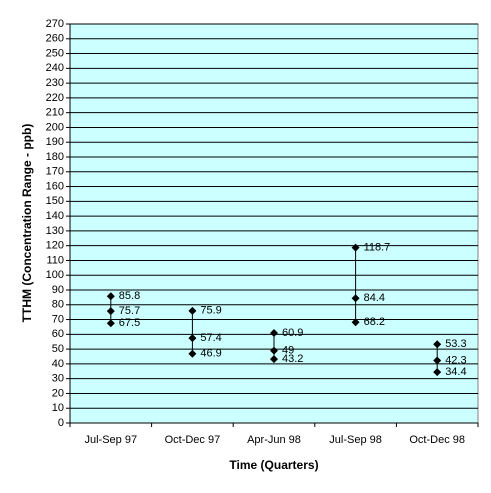 The width and height of the screenshot is (491, 493). Describe the element at coordinates (55, 216) in the screenshot. I see `y-tick-label: 140` at that location.